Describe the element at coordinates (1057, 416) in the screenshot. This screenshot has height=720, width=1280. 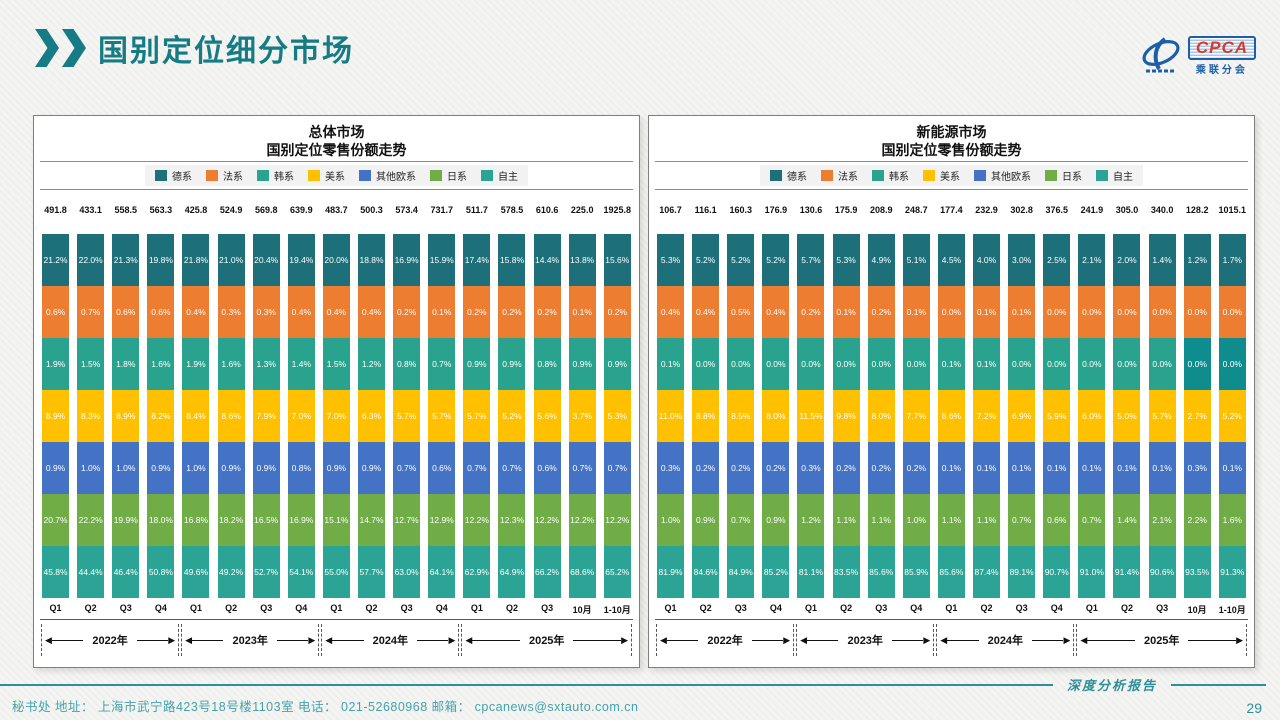
I see `bar-segment-美系: 5.9%` at that location.